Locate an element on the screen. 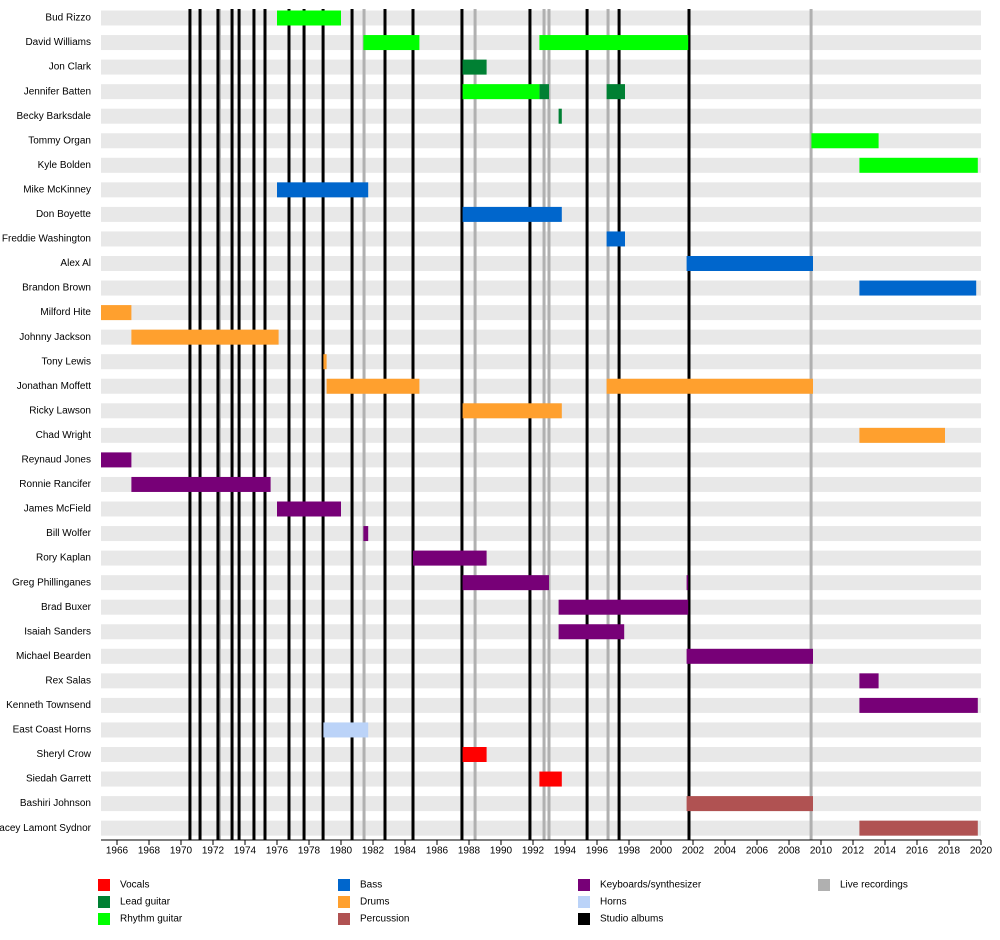 Image resolution: width=1000 pixels, height=940 pixels. x-tick-label: 2012 is located at coordinates (853, 851).